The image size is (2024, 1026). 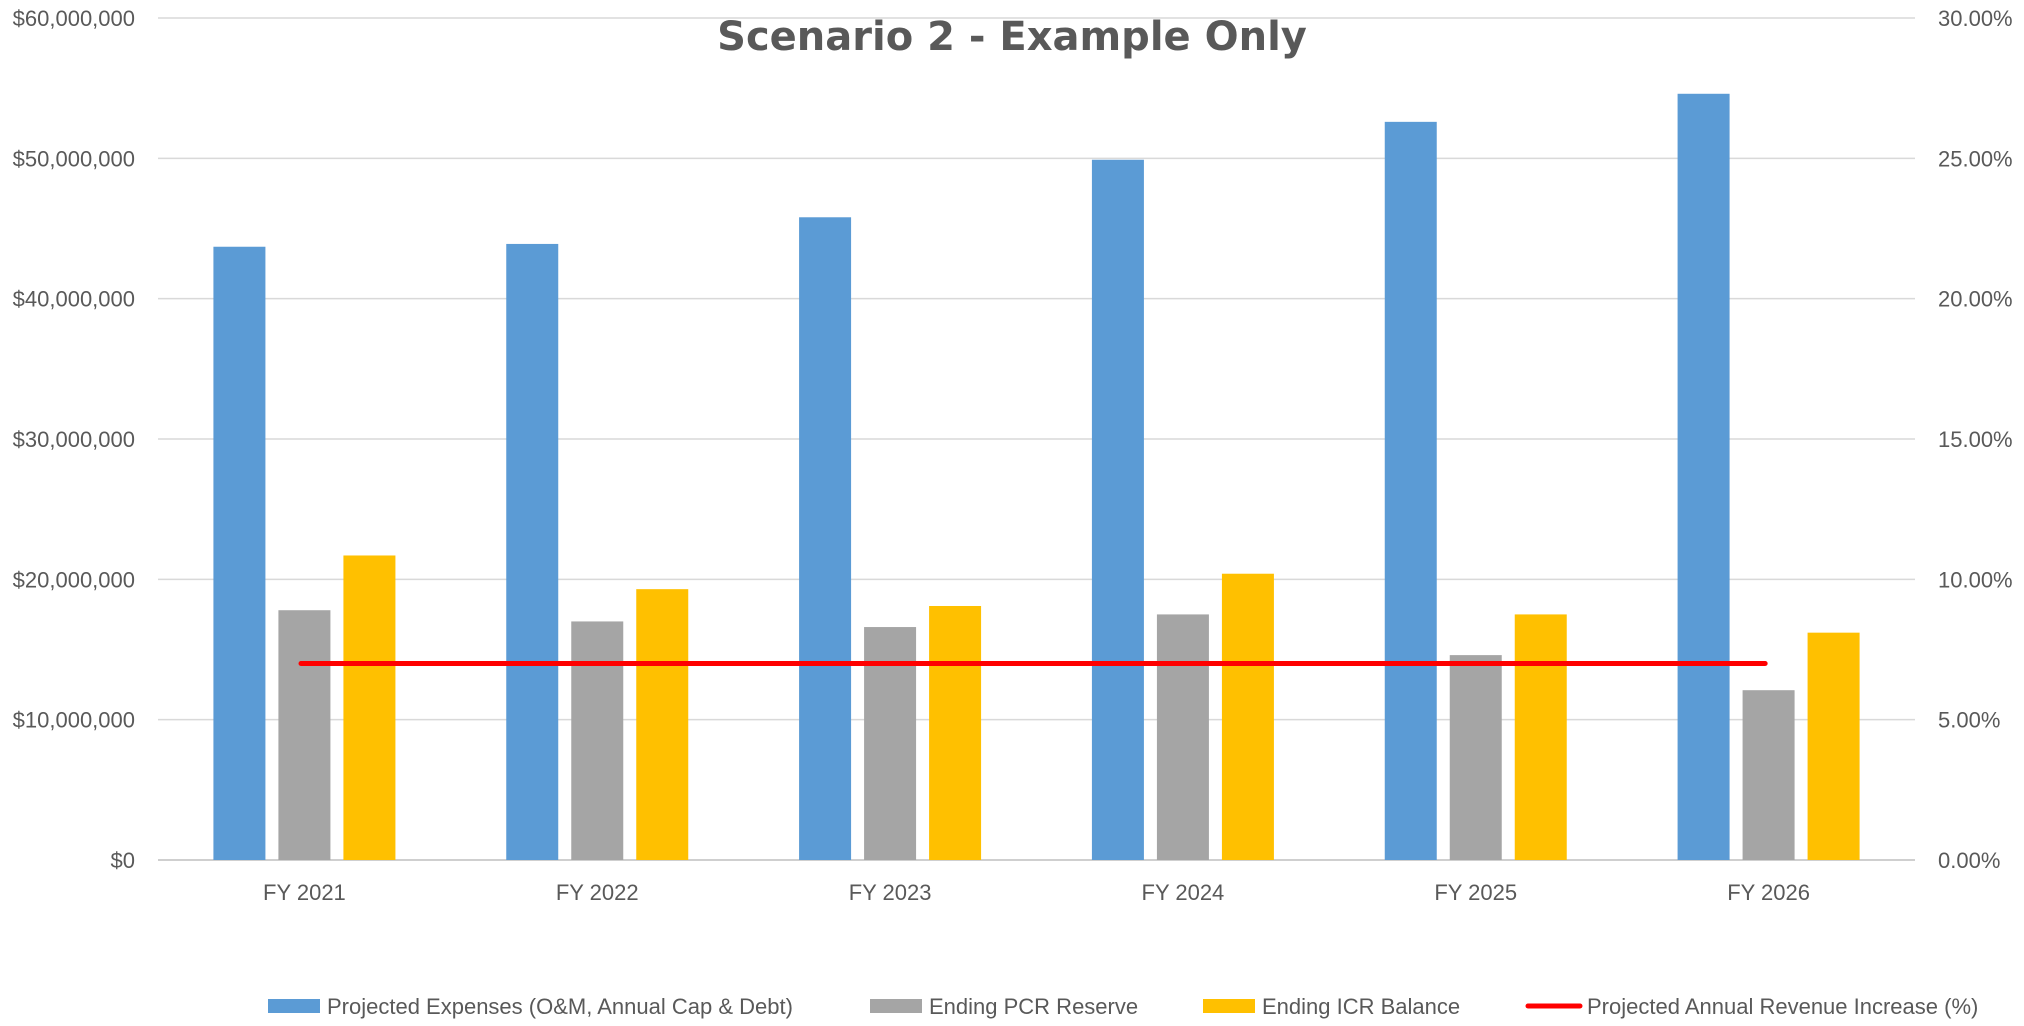 I want to click on left-tick-label: $50,000,000, so click(x=74, y=158).